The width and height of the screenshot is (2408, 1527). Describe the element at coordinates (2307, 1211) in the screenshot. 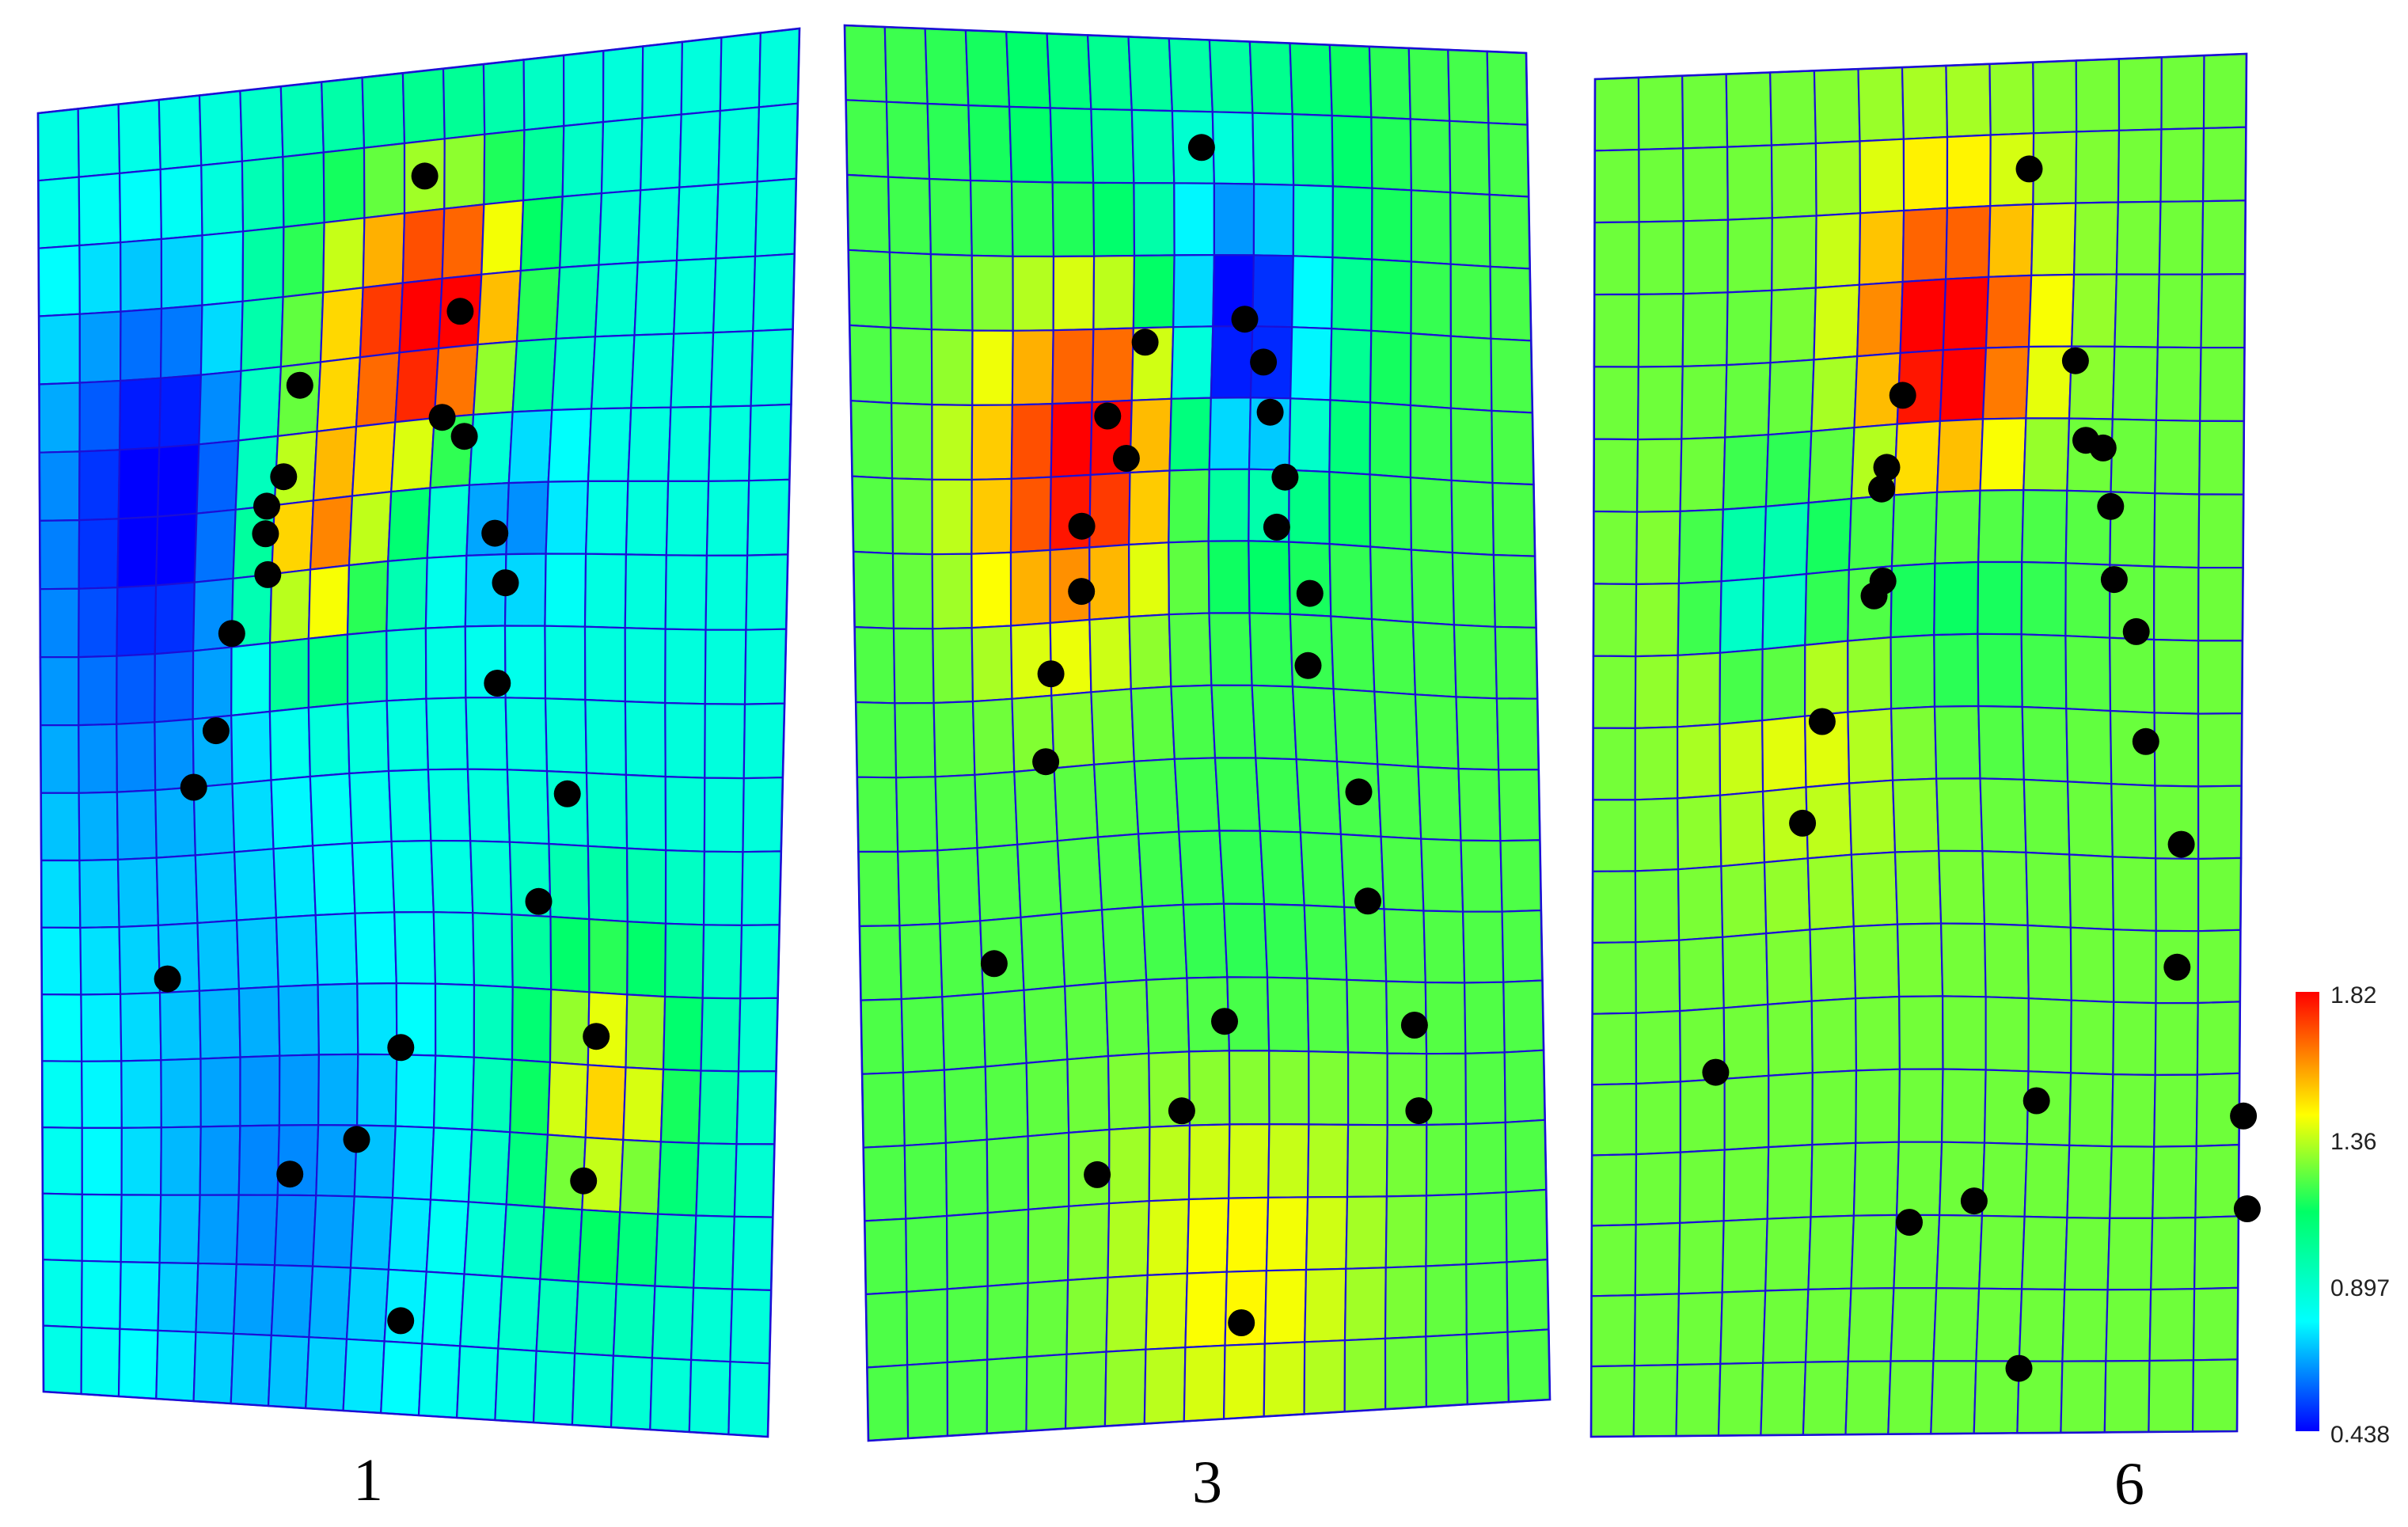

I see `colorbar-gradient` at that location.